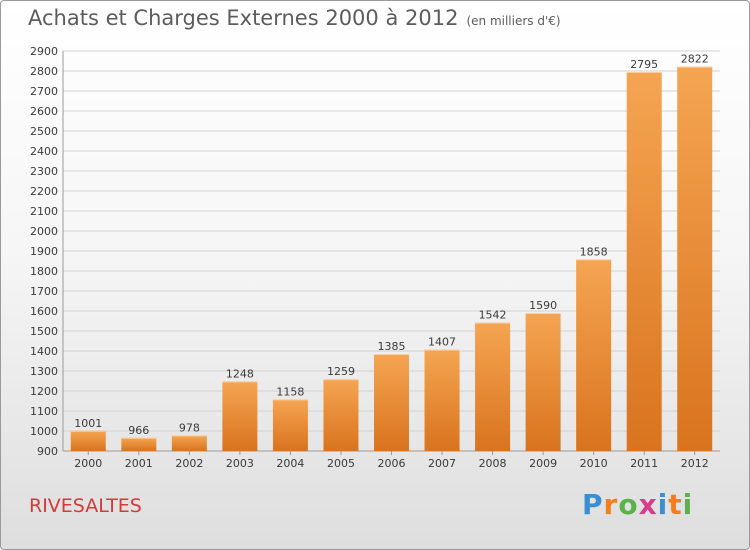 The height and width of the screenshot is (550, 750). I want to click on bar-2011, so click(644, 261).